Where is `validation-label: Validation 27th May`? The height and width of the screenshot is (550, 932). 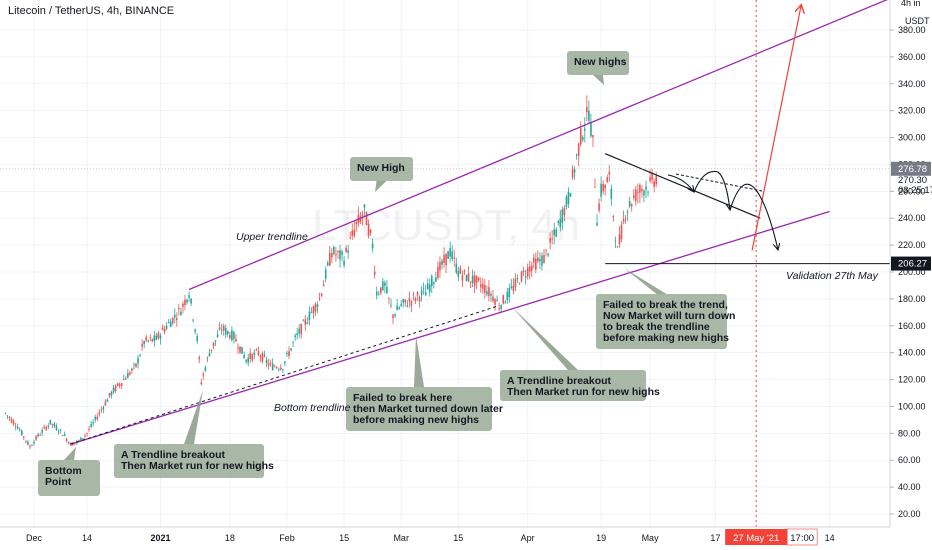 validation-label: Validation 27th May is located at coordinates (832, 276).